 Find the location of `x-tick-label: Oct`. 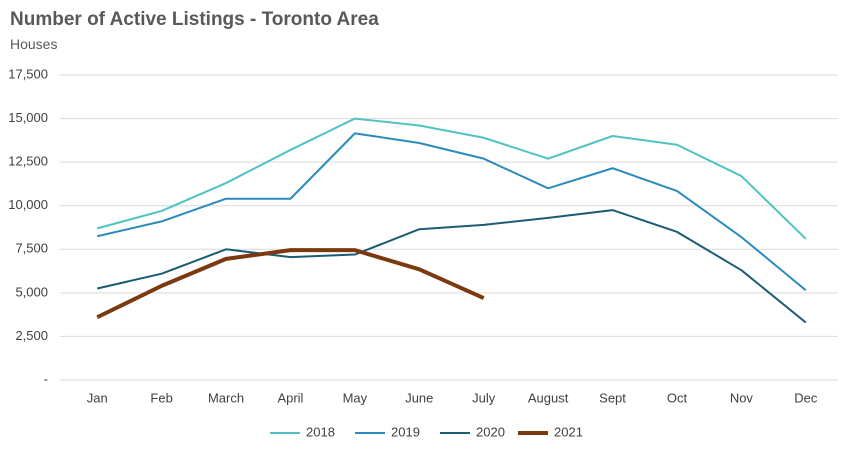

x-tick-label: Oct is located at coordinates (677, 397).